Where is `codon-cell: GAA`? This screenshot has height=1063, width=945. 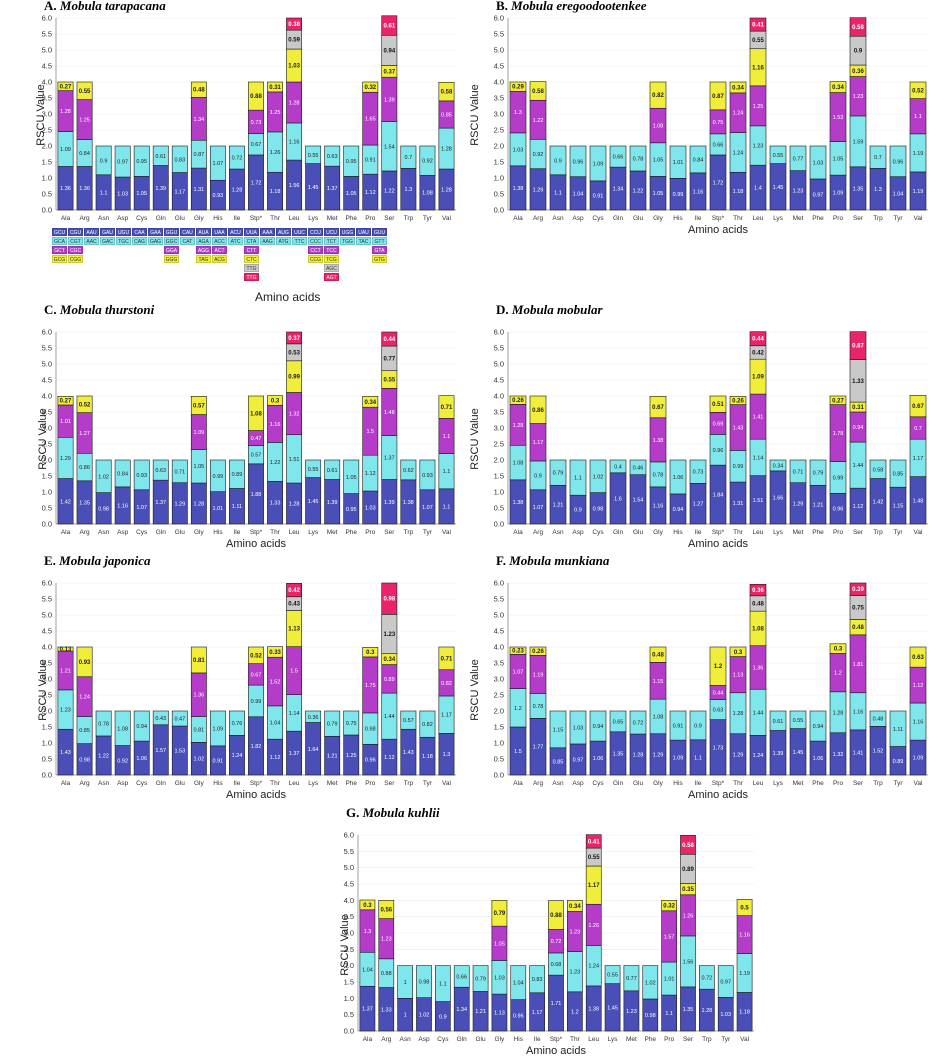
codon-cell: GAA is located at coordinates (155, 232).